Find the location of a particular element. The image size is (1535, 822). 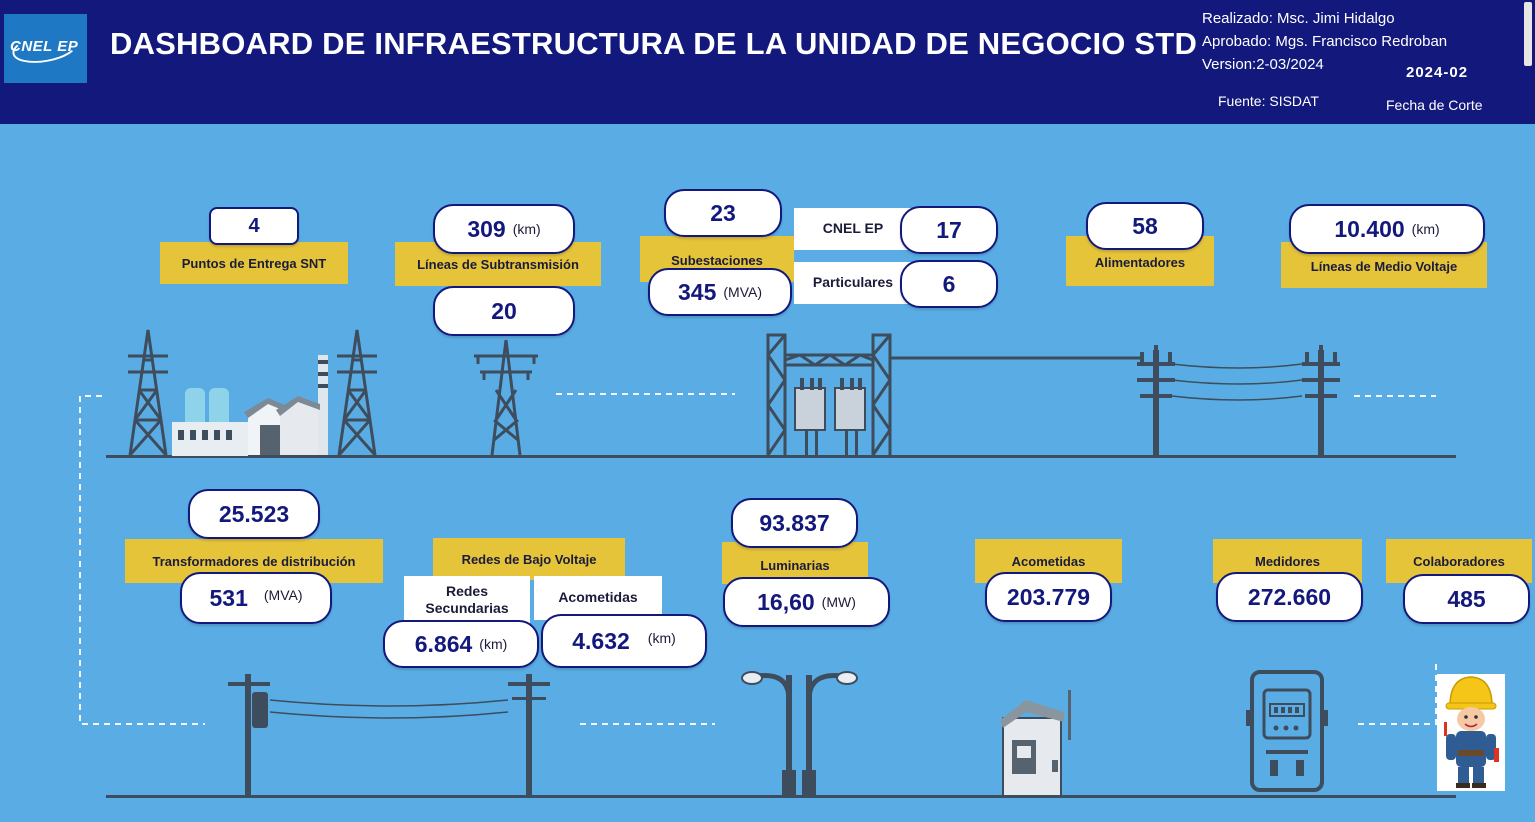

substation-icon is located at coordinates (953, 394).